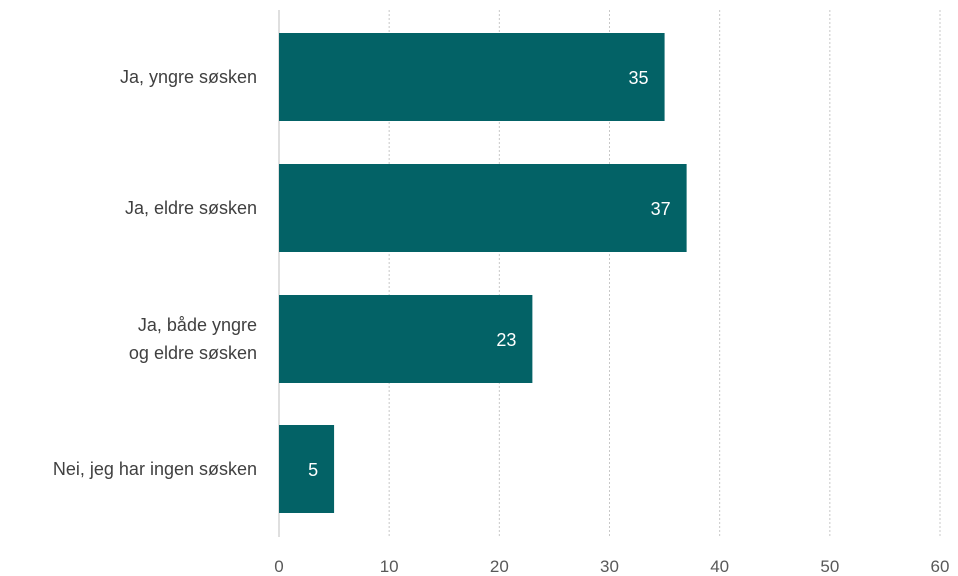 The height and width of the screenshot is (576, 958). I want to click on data-label-1: 37, so click(661, 209).